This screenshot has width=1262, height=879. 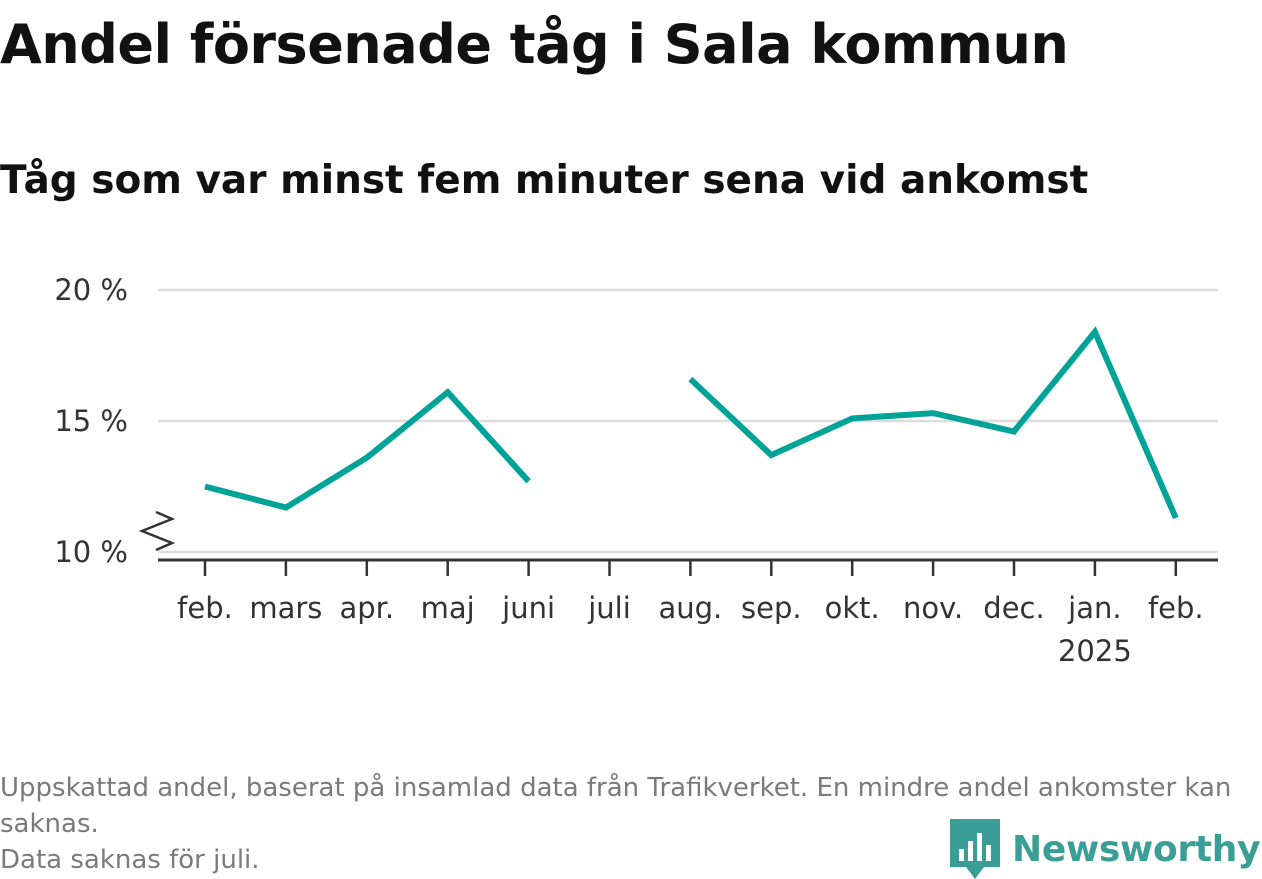 What do you see at coordinates (1013, 608) in the screenshot?
I see `x-tick-label: dec.` at bounding box center [1013, 608].